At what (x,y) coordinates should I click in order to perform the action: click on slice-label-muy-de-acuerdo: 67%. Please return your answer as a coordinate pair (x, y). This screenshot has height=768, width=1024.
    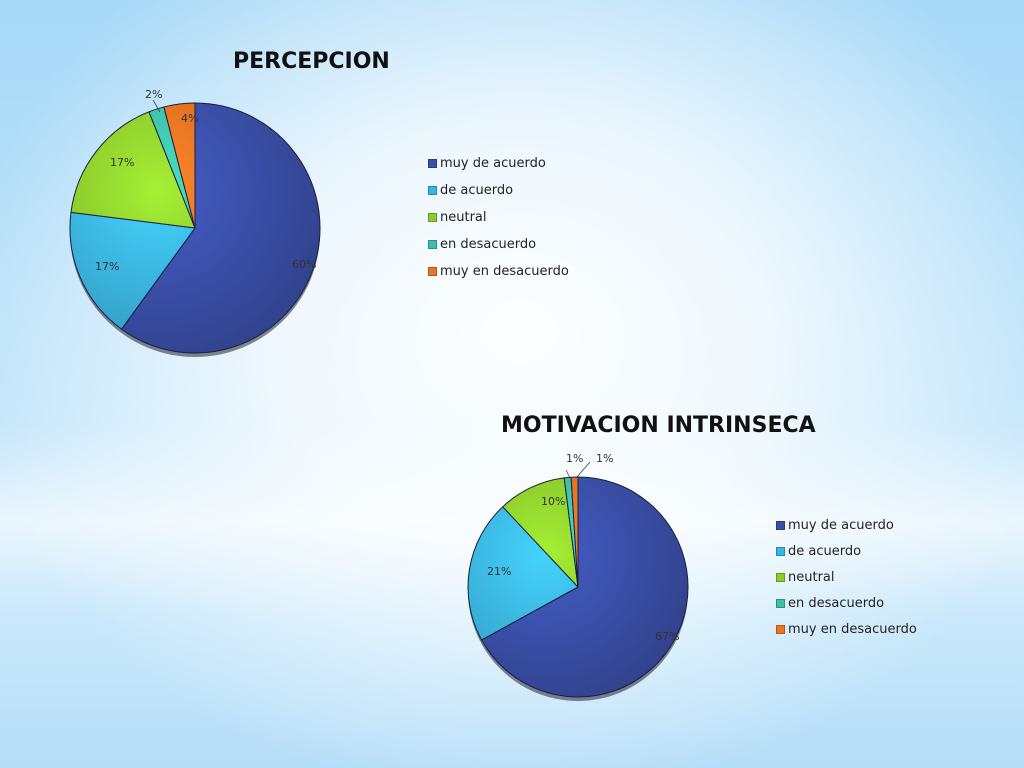
    Looking at the image, I should click on (667, 636).